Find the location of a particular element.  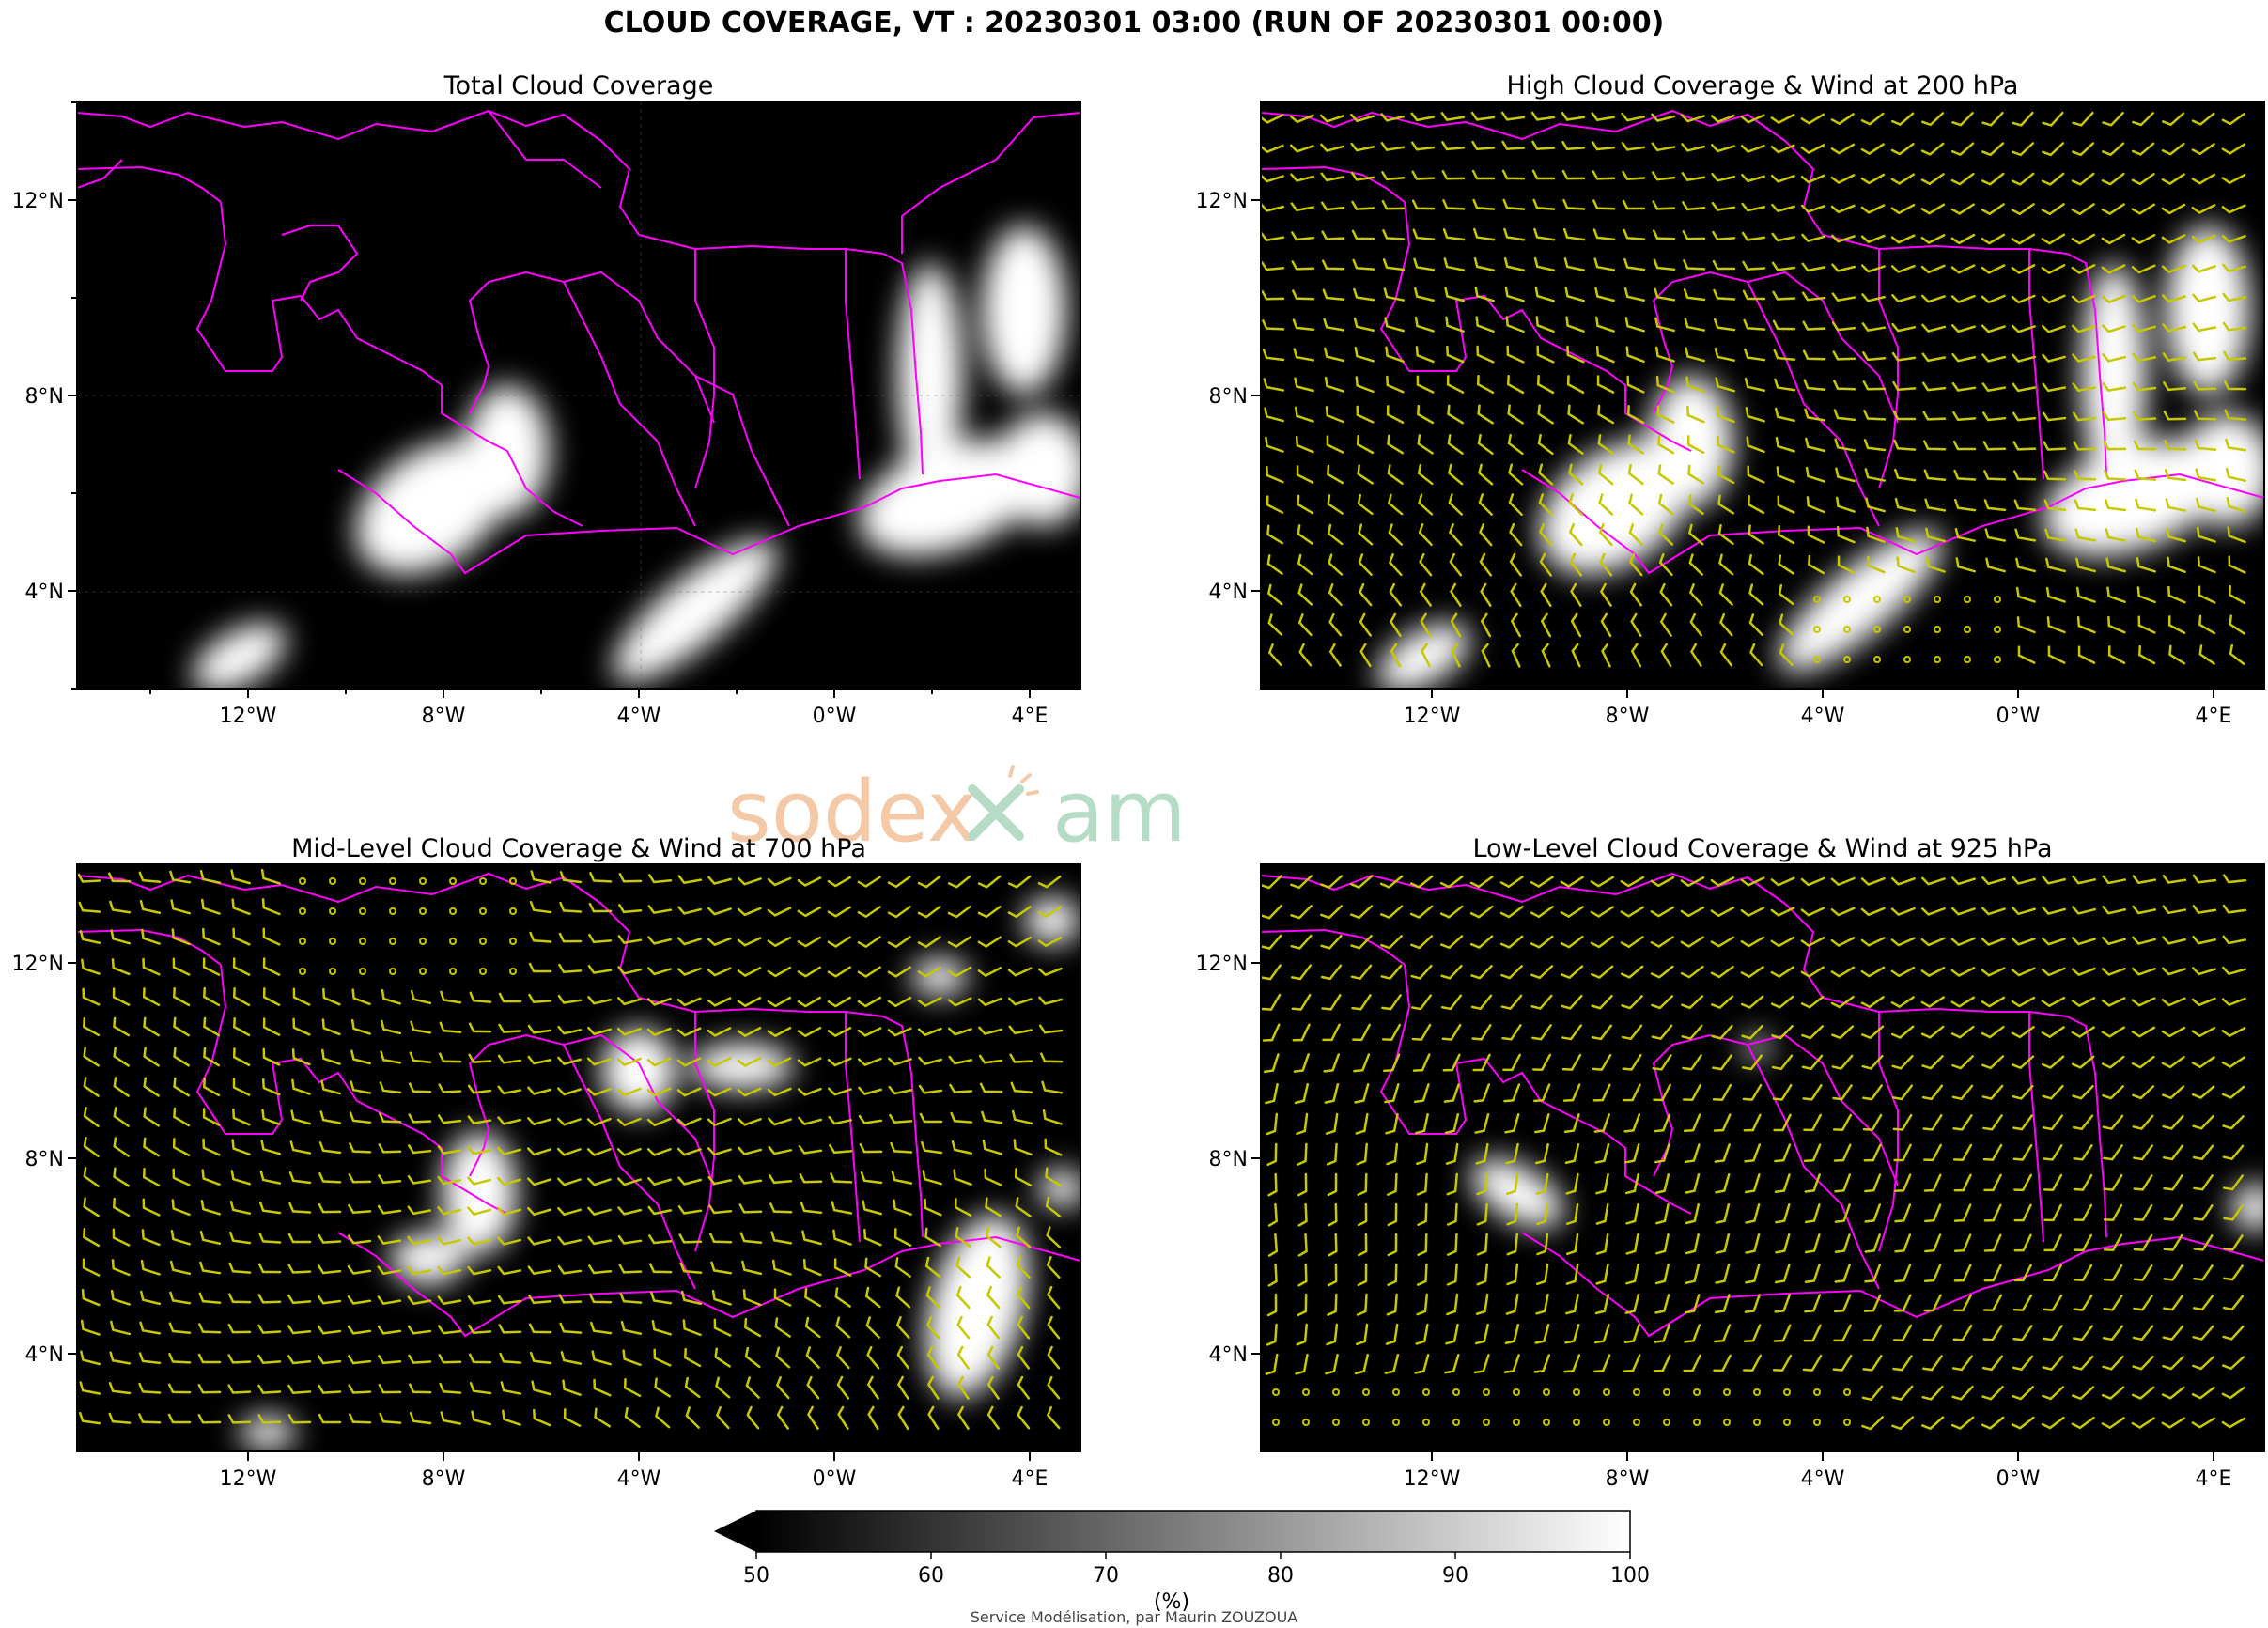

colorbar-extend-arrow is located at coordinates (735, 1531).